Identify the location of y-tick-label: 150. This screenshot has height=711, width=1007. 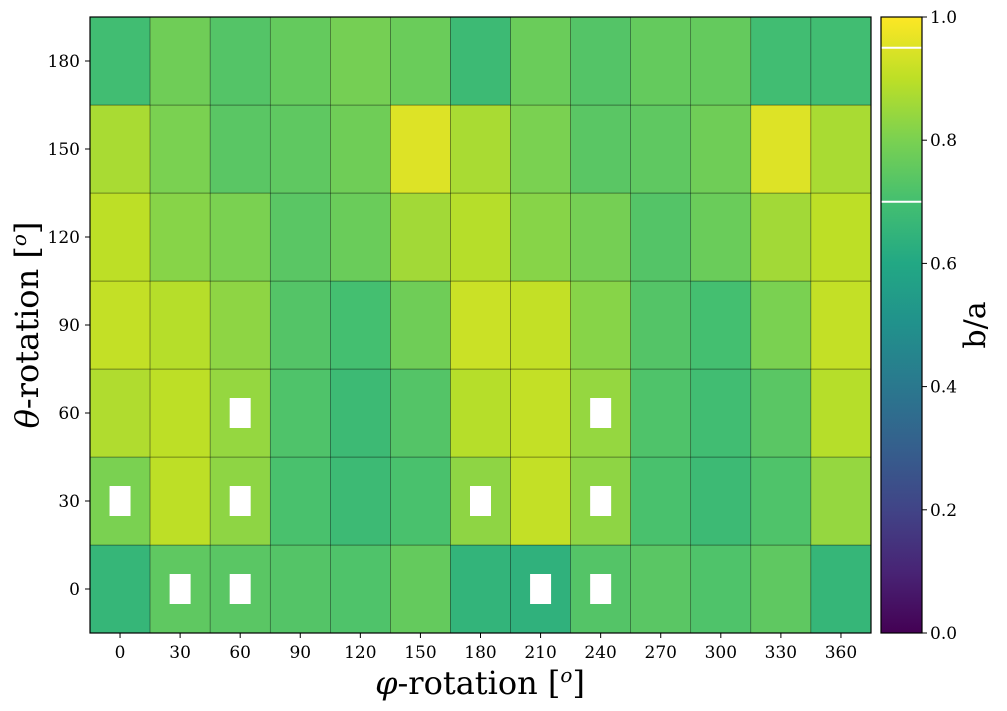
(64, 150).